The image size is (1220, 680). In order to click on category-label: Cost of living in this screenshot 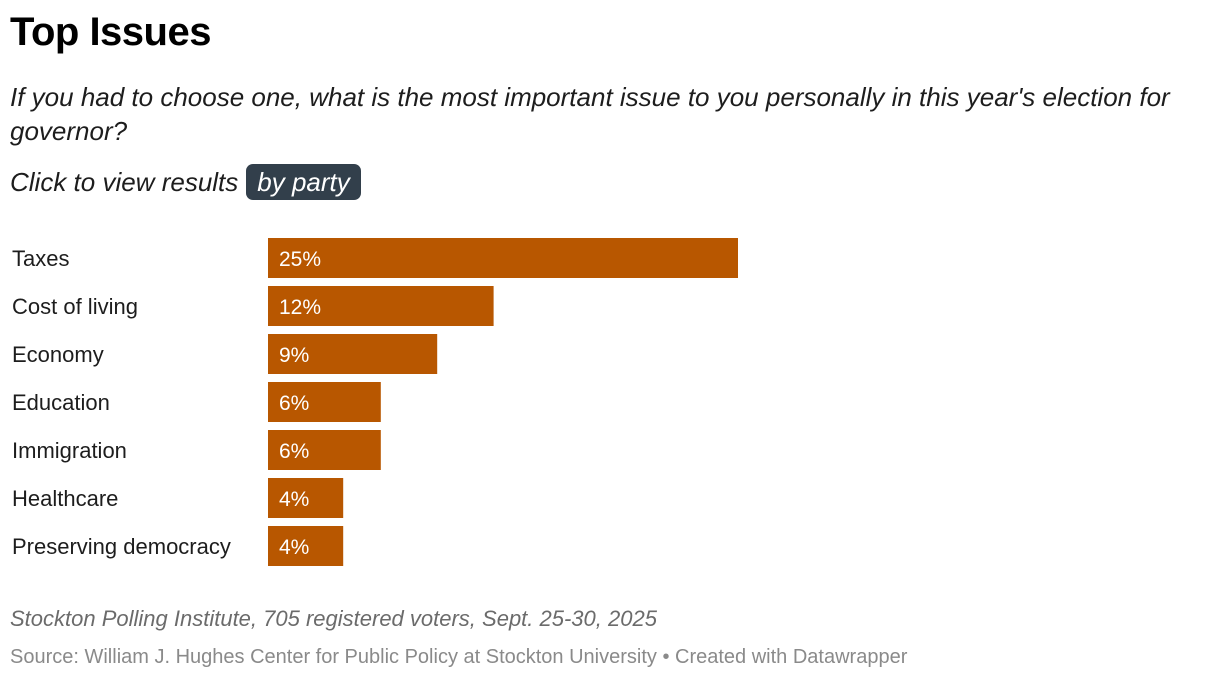, I will do `click(75, 306)`.